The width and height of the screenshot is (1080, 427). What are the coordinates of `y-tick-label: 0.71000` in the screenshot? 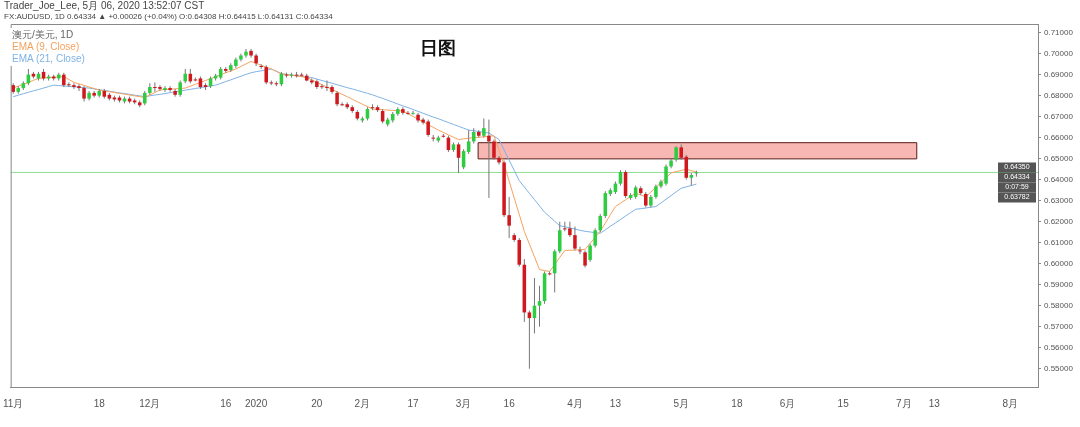 It's located at (1059, 32).